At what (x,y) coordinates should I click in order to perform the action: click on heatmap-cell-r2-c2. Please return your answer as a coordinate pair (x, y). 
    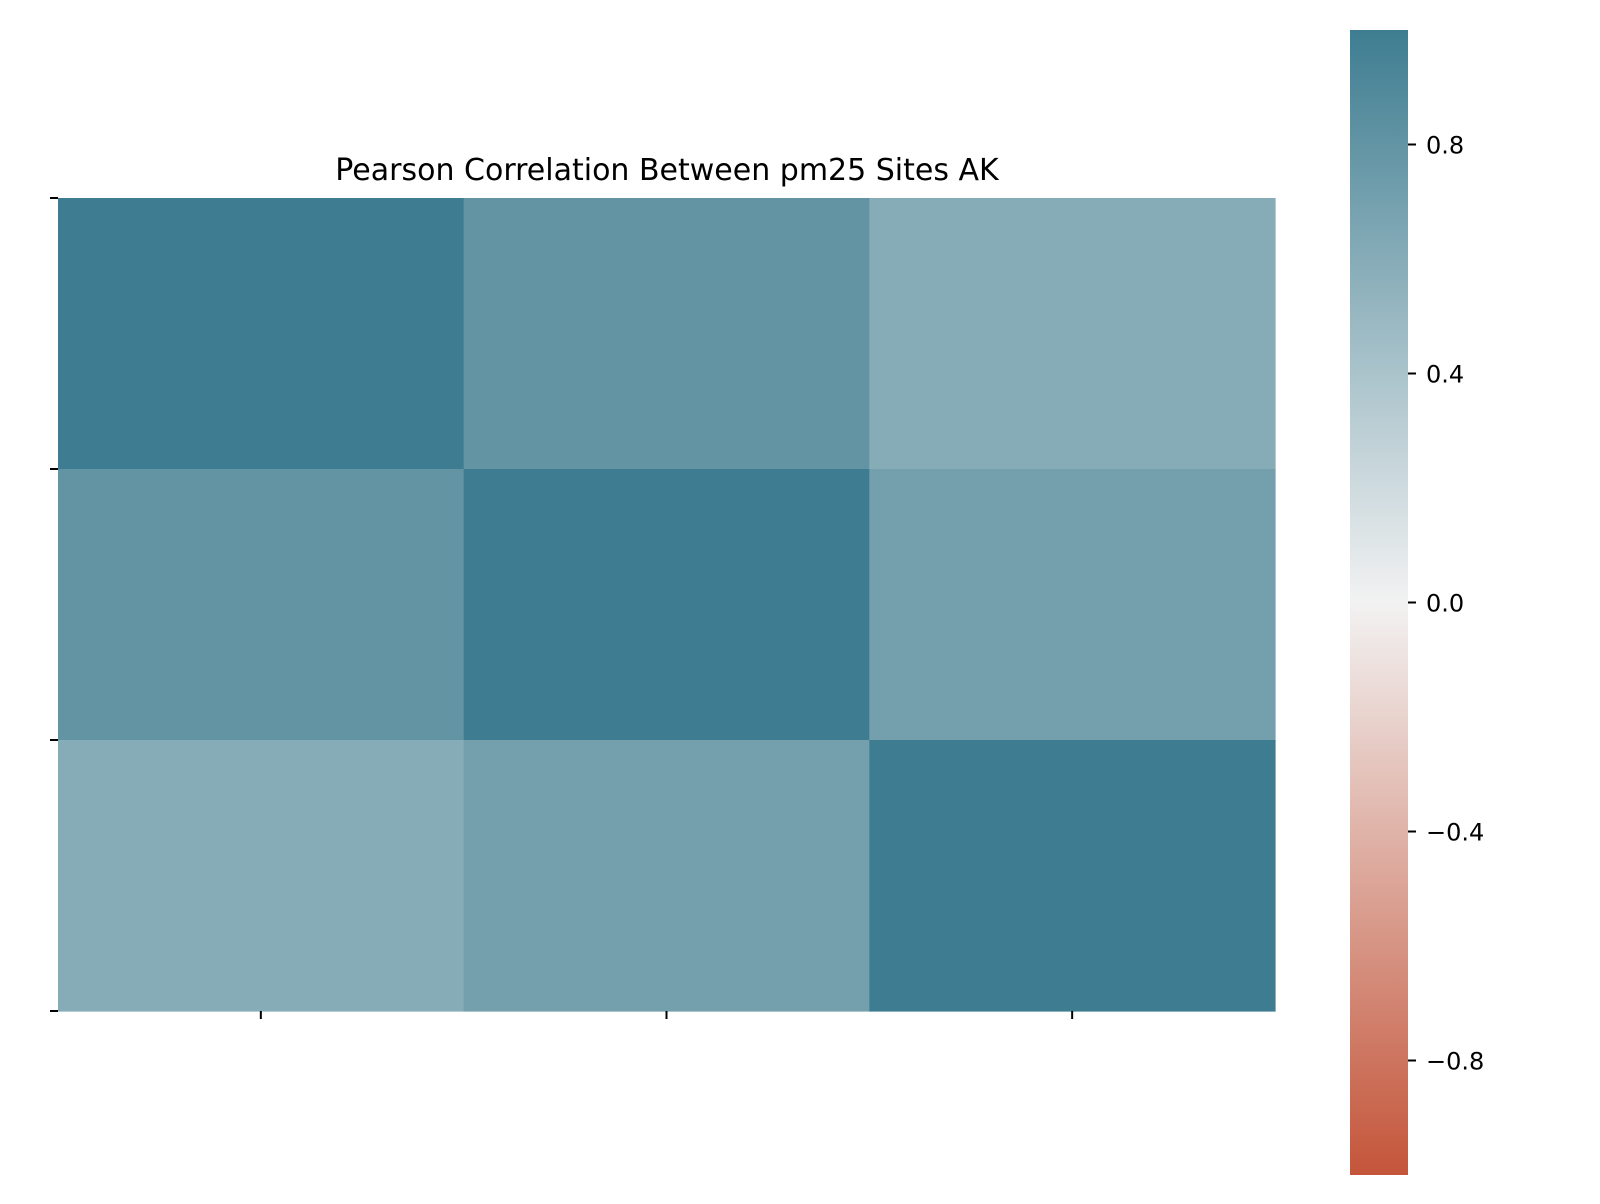
    Looking at the image, I should click on (1072, 876).